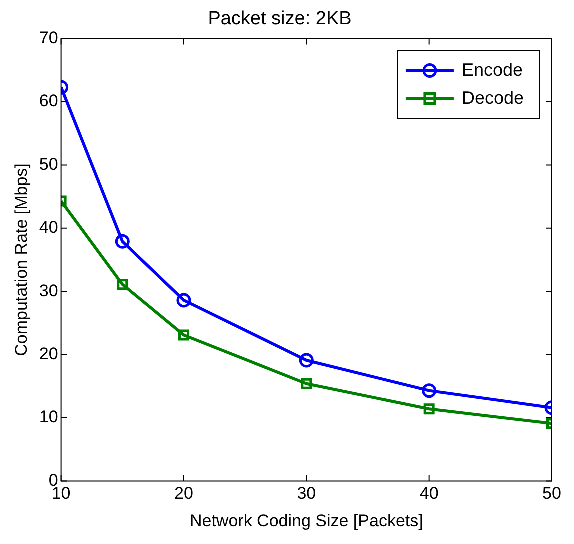  Describe the element at coordinates (48, 354) in the screenshot. I see `y-tick-label: 20` at that location.